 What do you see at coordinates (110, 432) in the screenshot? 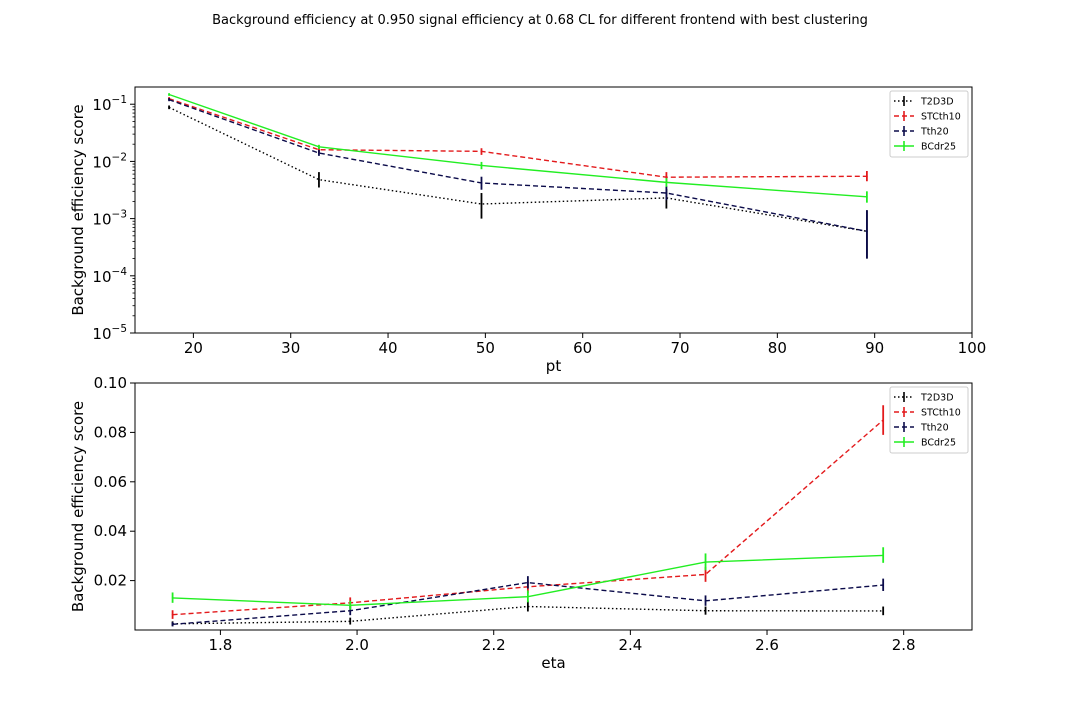
I see `y-tick-label: 0.08` at bounding box center [110, 432].